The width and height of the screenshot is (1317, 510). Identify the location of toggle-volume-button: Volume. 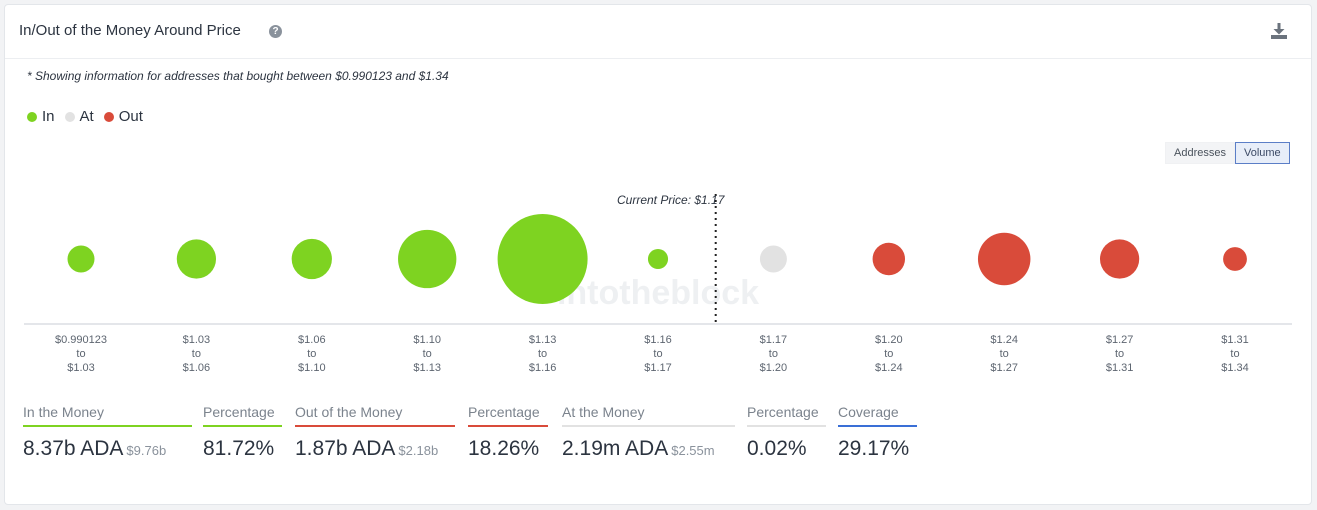
(1262, 153).